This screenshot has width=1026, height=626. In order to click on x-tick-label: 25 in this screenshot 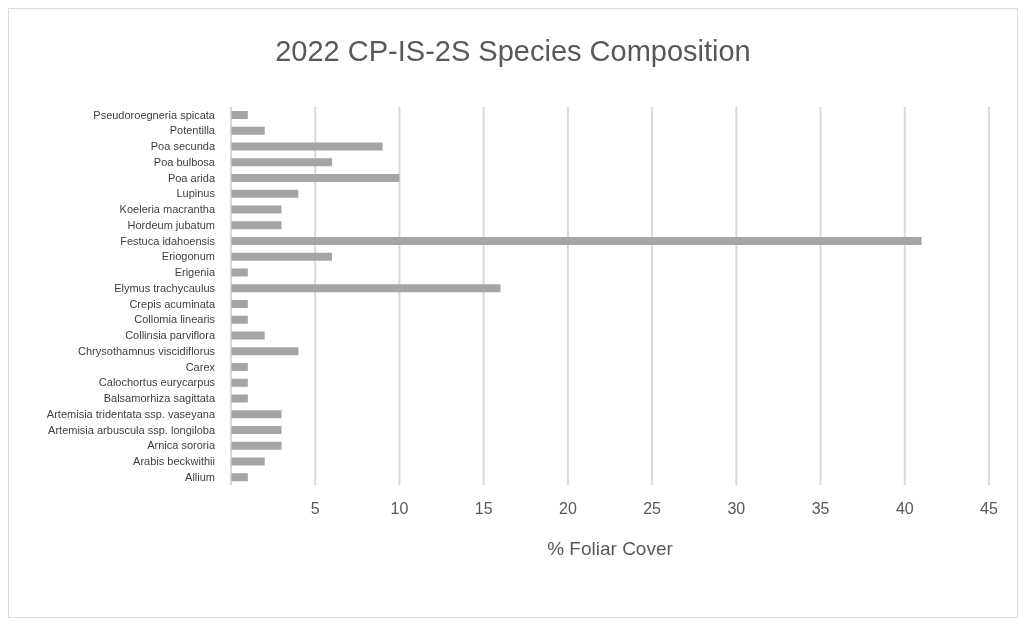, I will do `click(652, 509)`.